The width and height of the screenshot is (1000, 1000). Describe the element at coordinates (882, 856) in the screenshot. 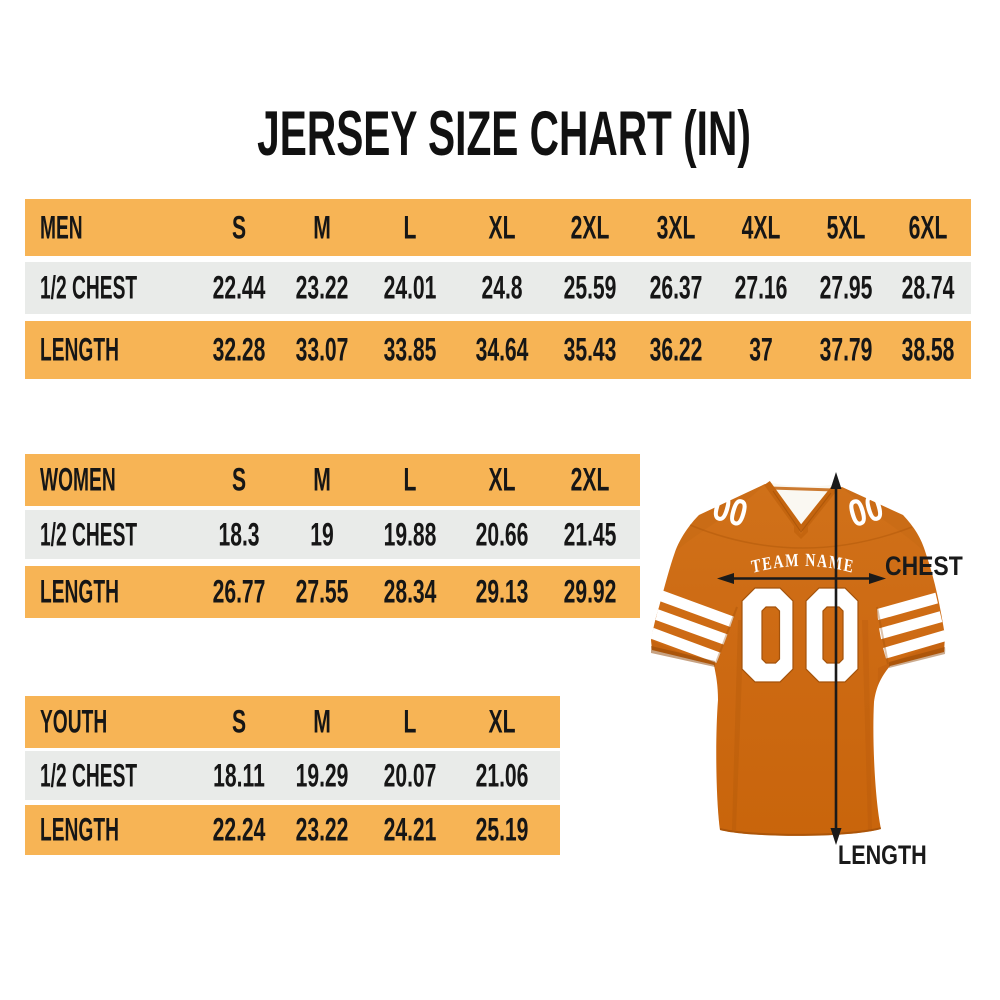

I see `svg-text: LENGTH` at that location.